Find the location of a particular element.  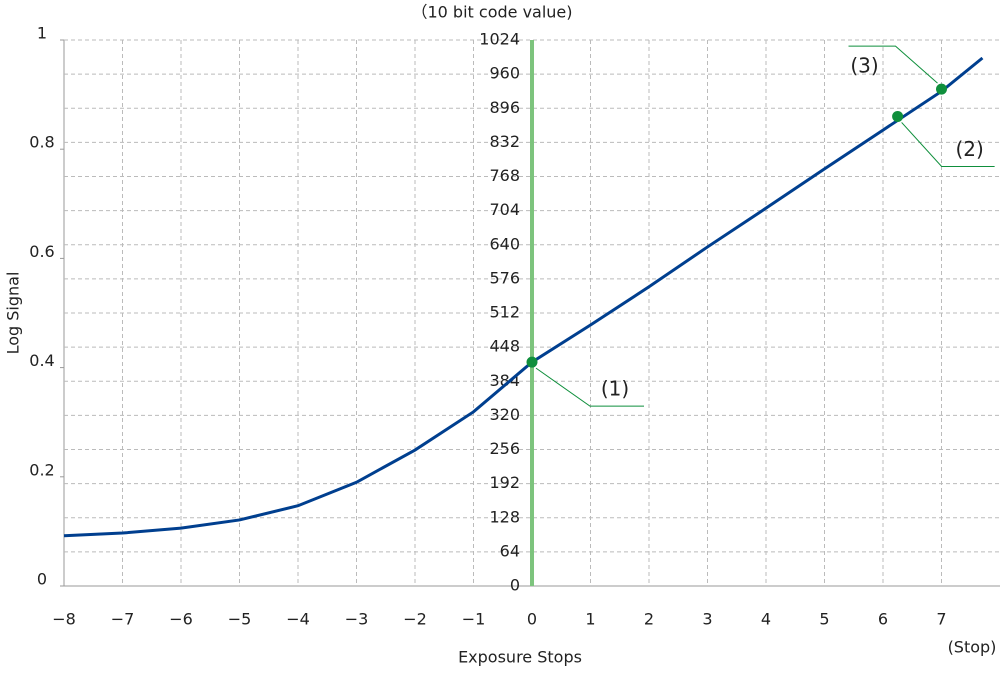

y-tick-label: 0.2 is located at coordinates (41, 469).